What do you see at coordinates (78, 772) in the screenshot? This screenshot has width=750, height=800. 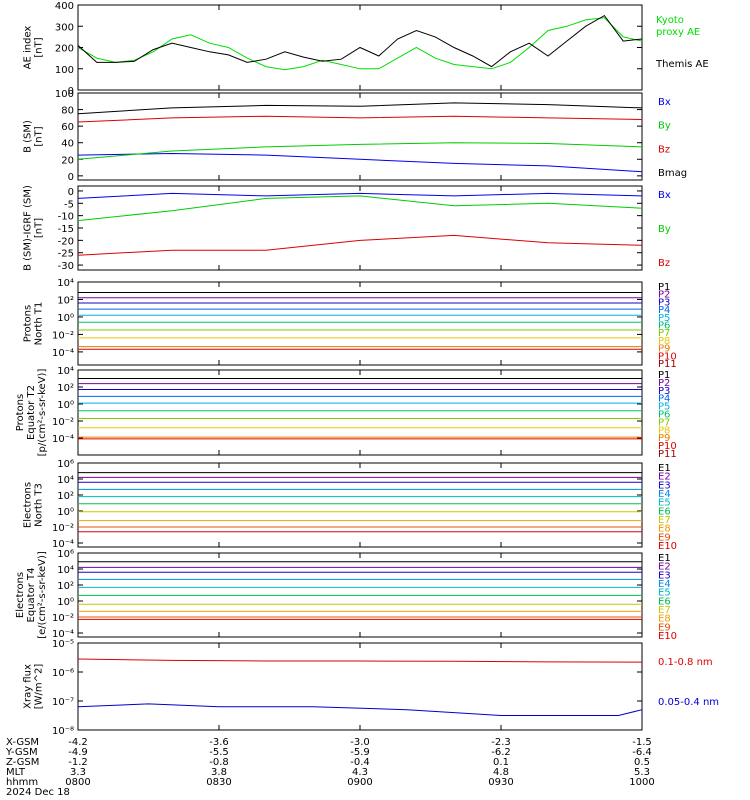 I see `orbit-value: 3.3` at bounding box center [78, 772].